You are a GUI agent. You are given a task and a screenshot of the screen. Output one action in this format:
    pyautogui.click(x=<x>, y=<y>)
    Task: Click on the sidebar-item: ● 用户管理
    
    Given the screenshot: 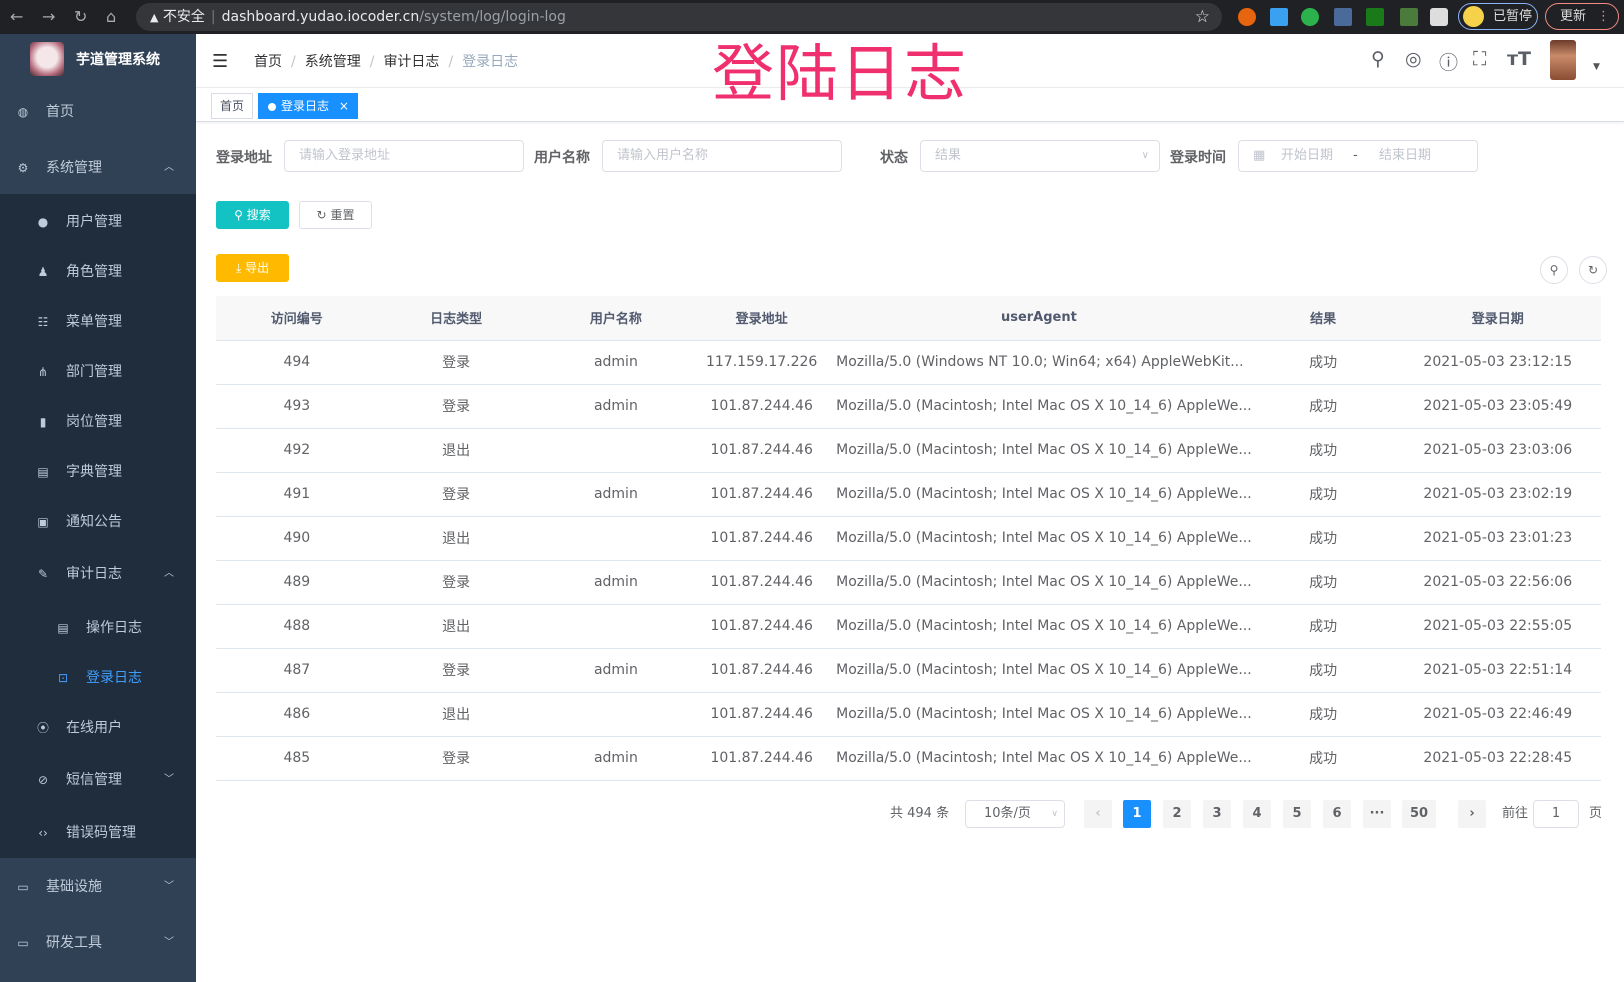 What is the action you would take?
    pyautogui.click(x=98, y=222)
    